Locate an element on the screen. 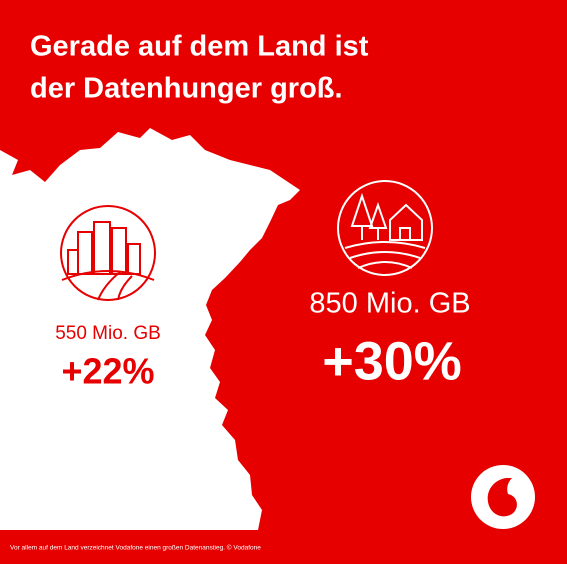 The height and width of the screenshot is (564, 567). country-volume: 850 Mio. GB is located at coordinates (389, 304).